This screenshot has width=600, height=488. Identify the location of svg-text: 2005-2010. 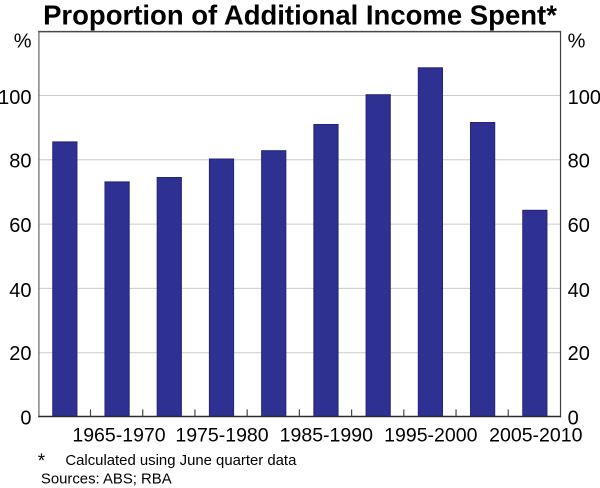
(535, 436).